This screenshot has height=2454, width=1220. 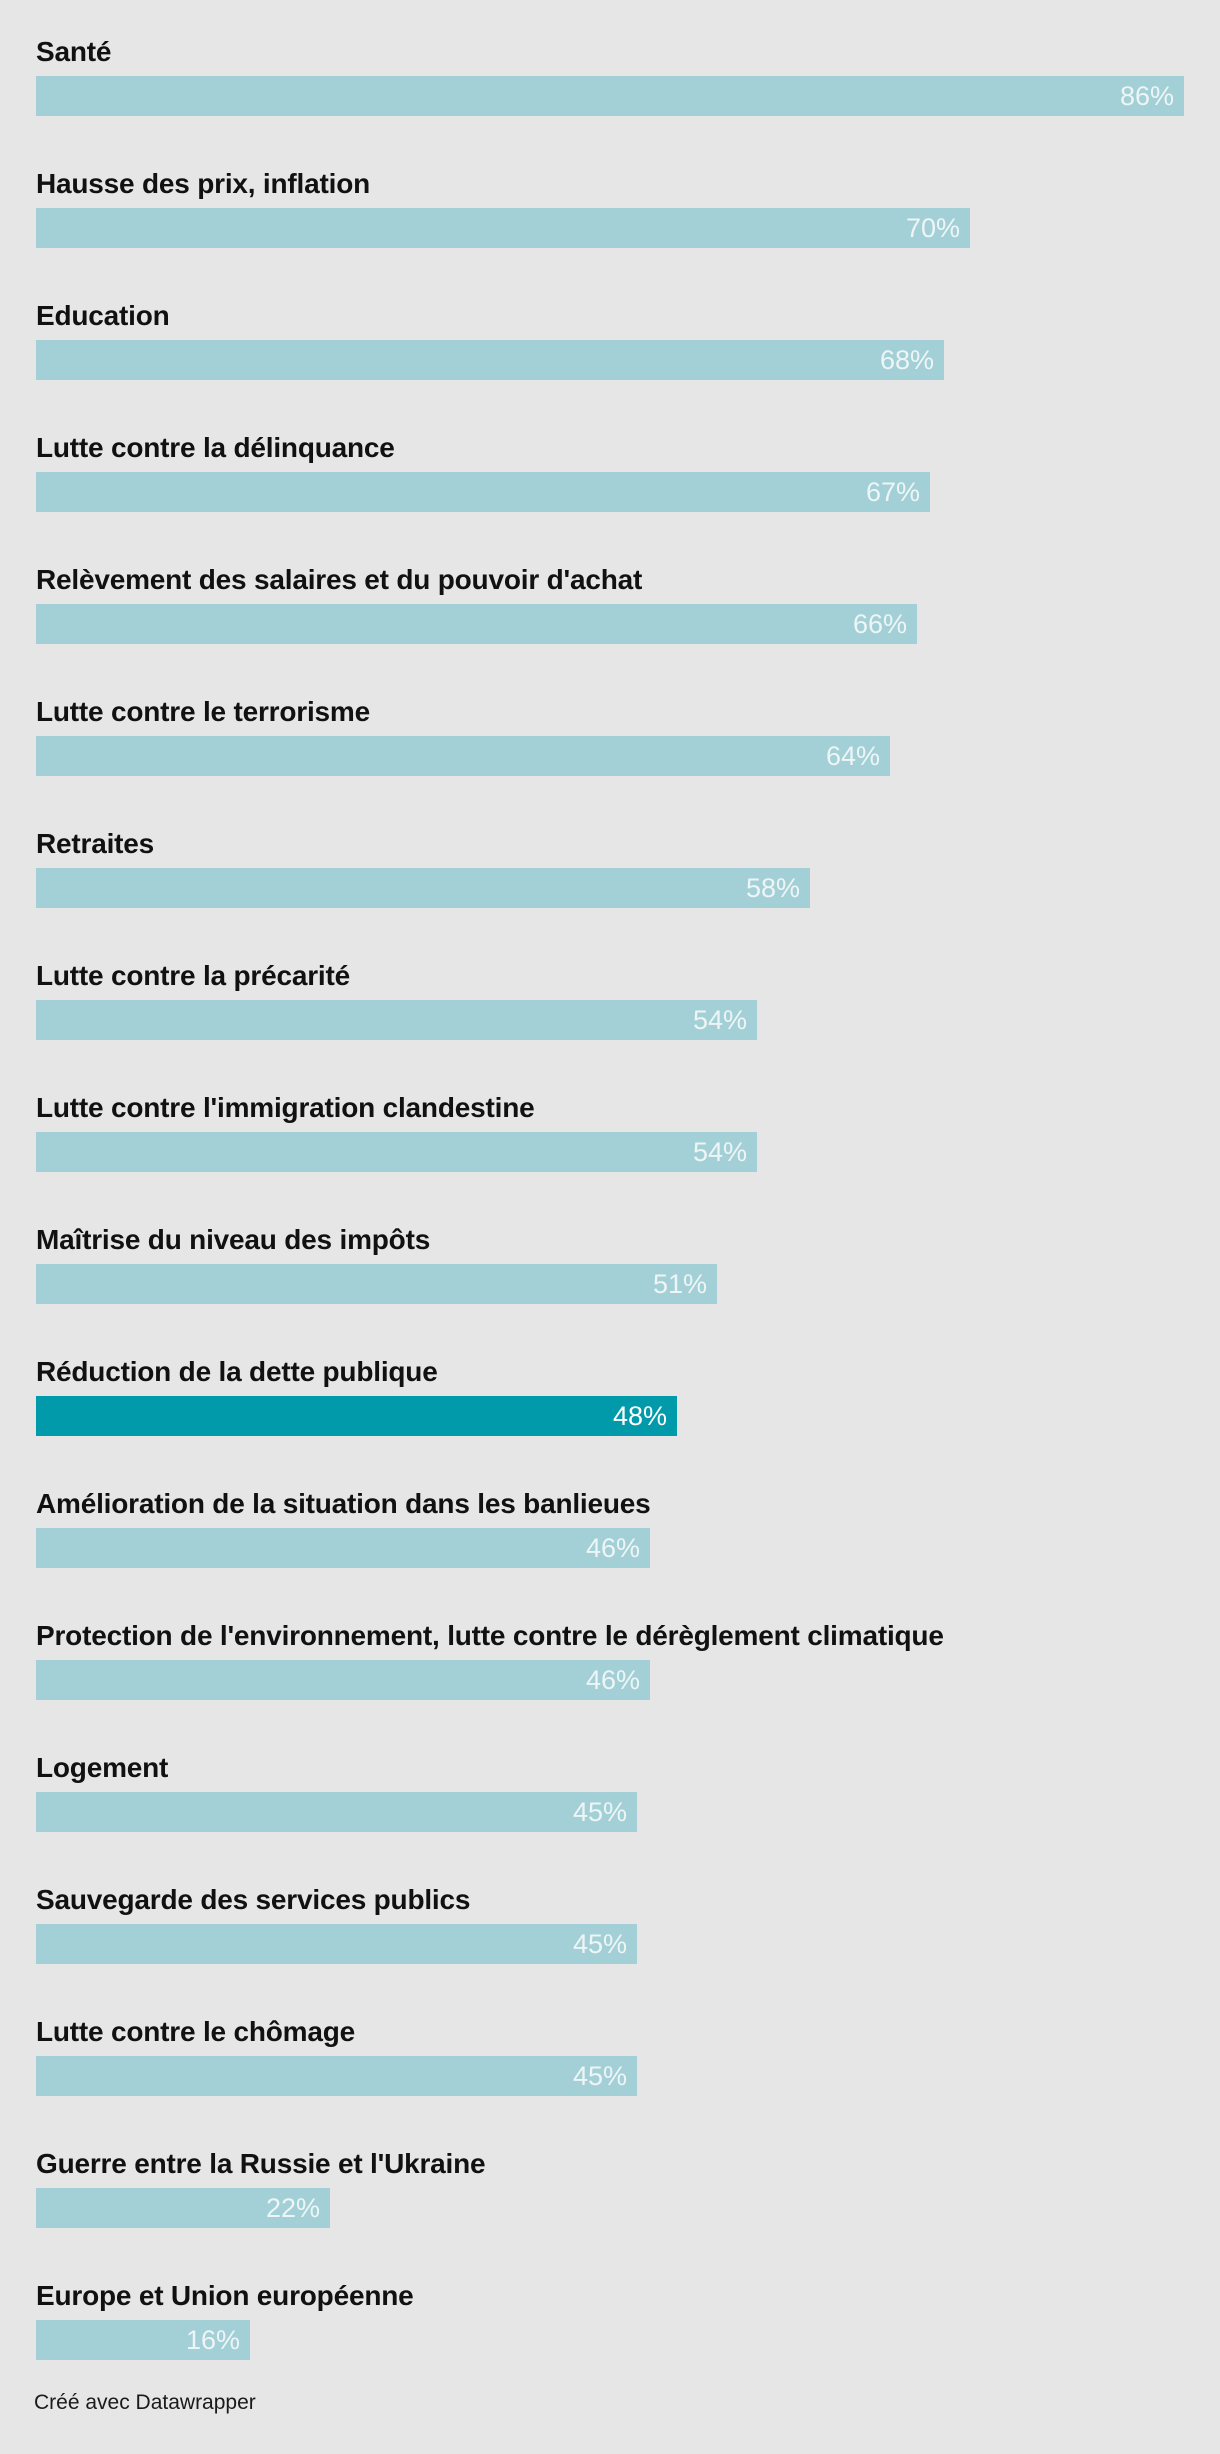 What do you see at coordinates (261, 2163) in the screenshot?
I see `category-label: Guerre entre la Russie et l'Ukraine` at bounding box center [261, 2163].